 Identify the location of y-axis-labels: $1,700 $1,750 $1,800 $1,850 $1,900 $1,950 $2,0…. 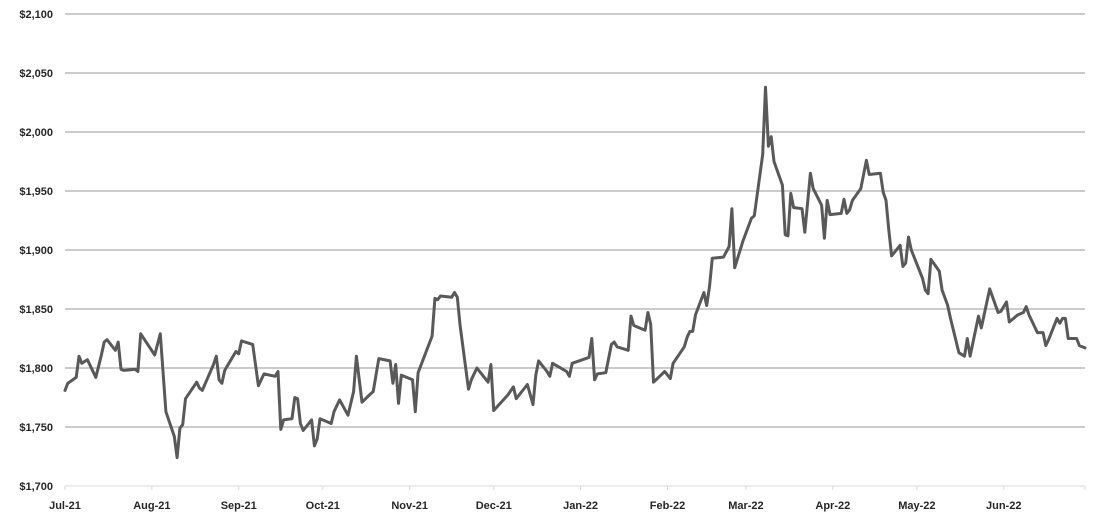
(36, 251).